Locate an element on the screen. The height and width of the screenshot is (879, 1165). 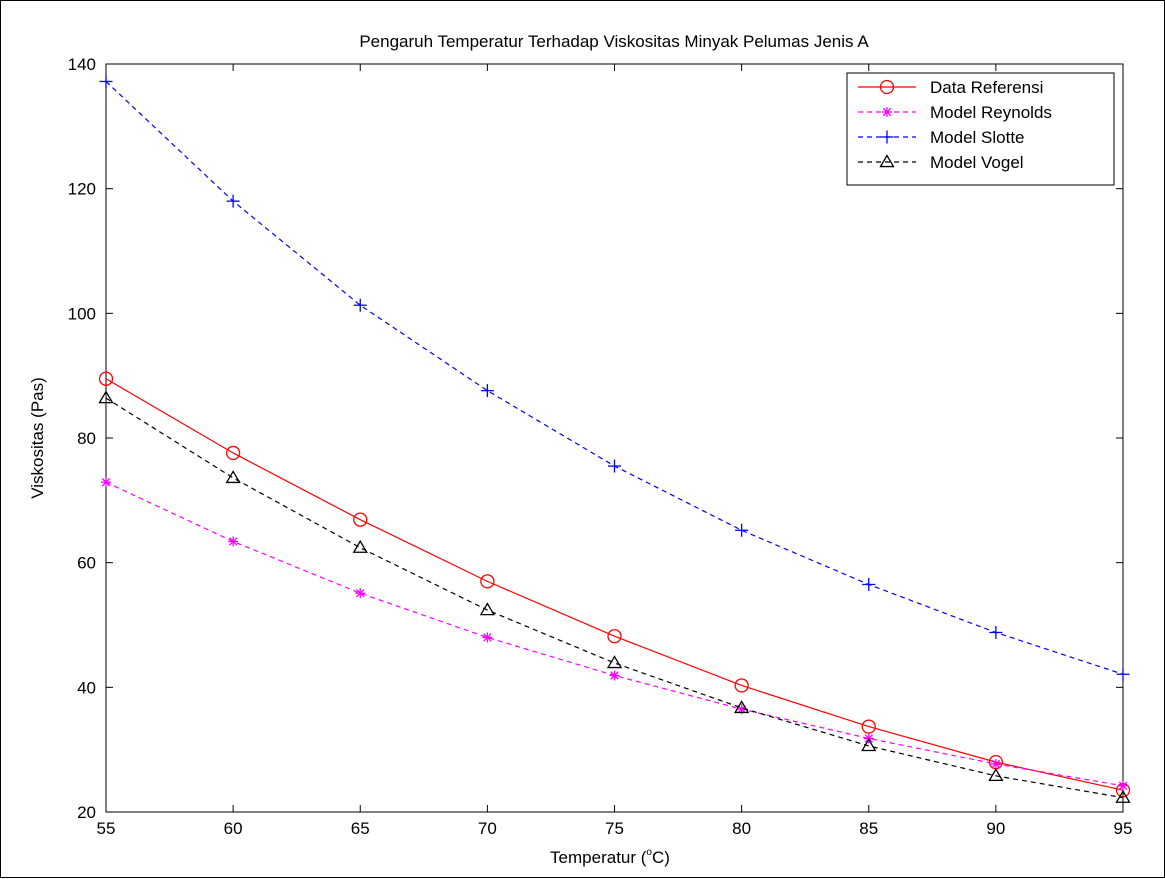
legend-entry-model-reynolds: Model Reynolds is located at coordinates (955, 112).